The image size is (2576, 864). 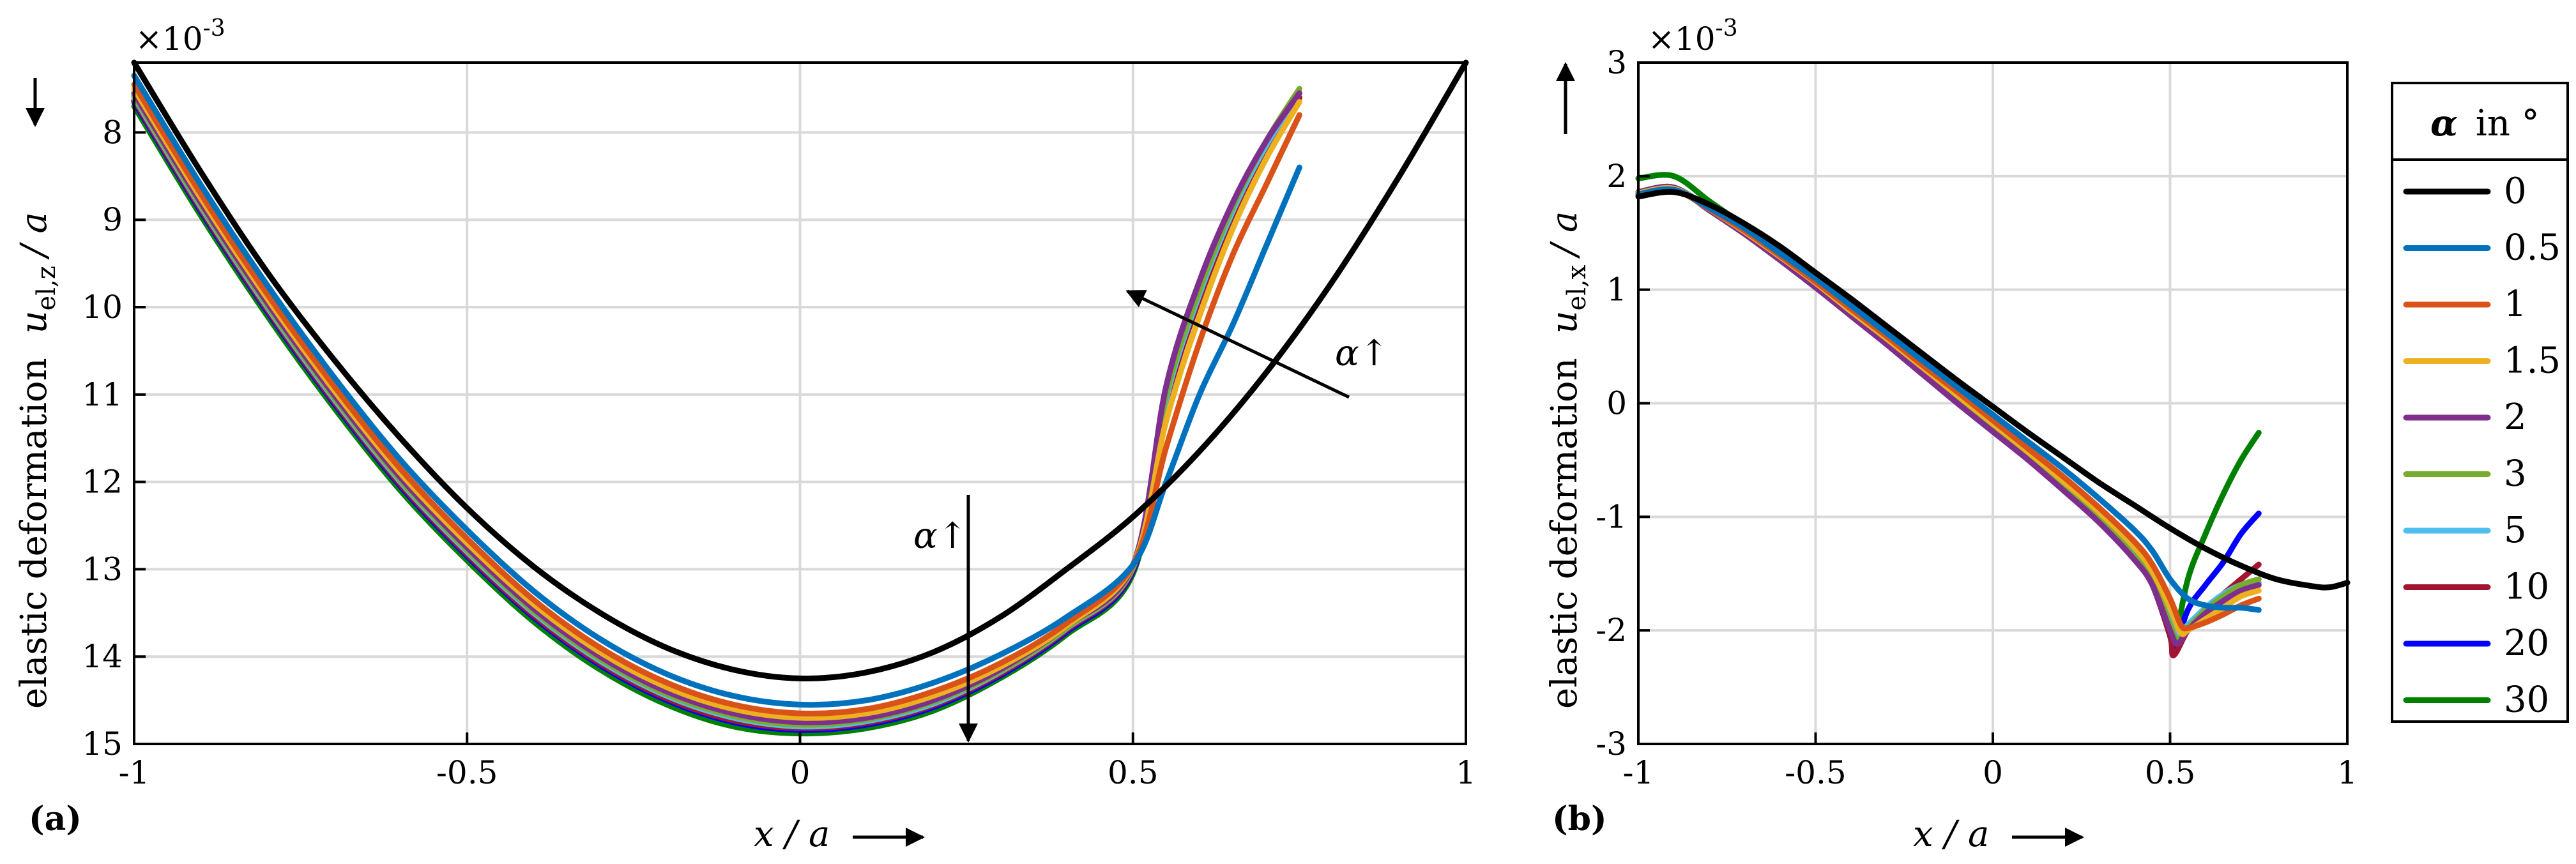 I want to click on y-tick-label: 0, so click(x=1616, y=404).